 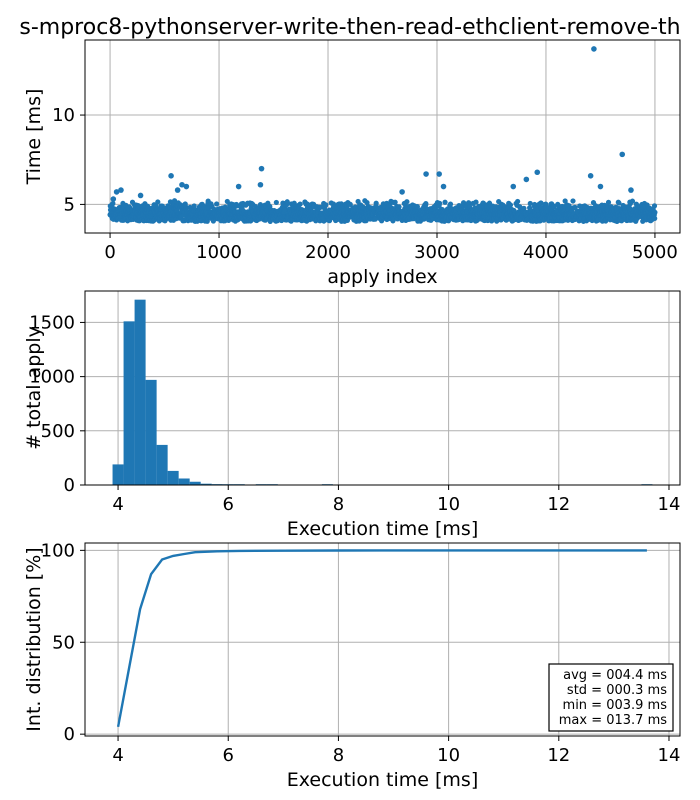 I want to click on x-tick-label: 2000, so click(x=328, y=252).